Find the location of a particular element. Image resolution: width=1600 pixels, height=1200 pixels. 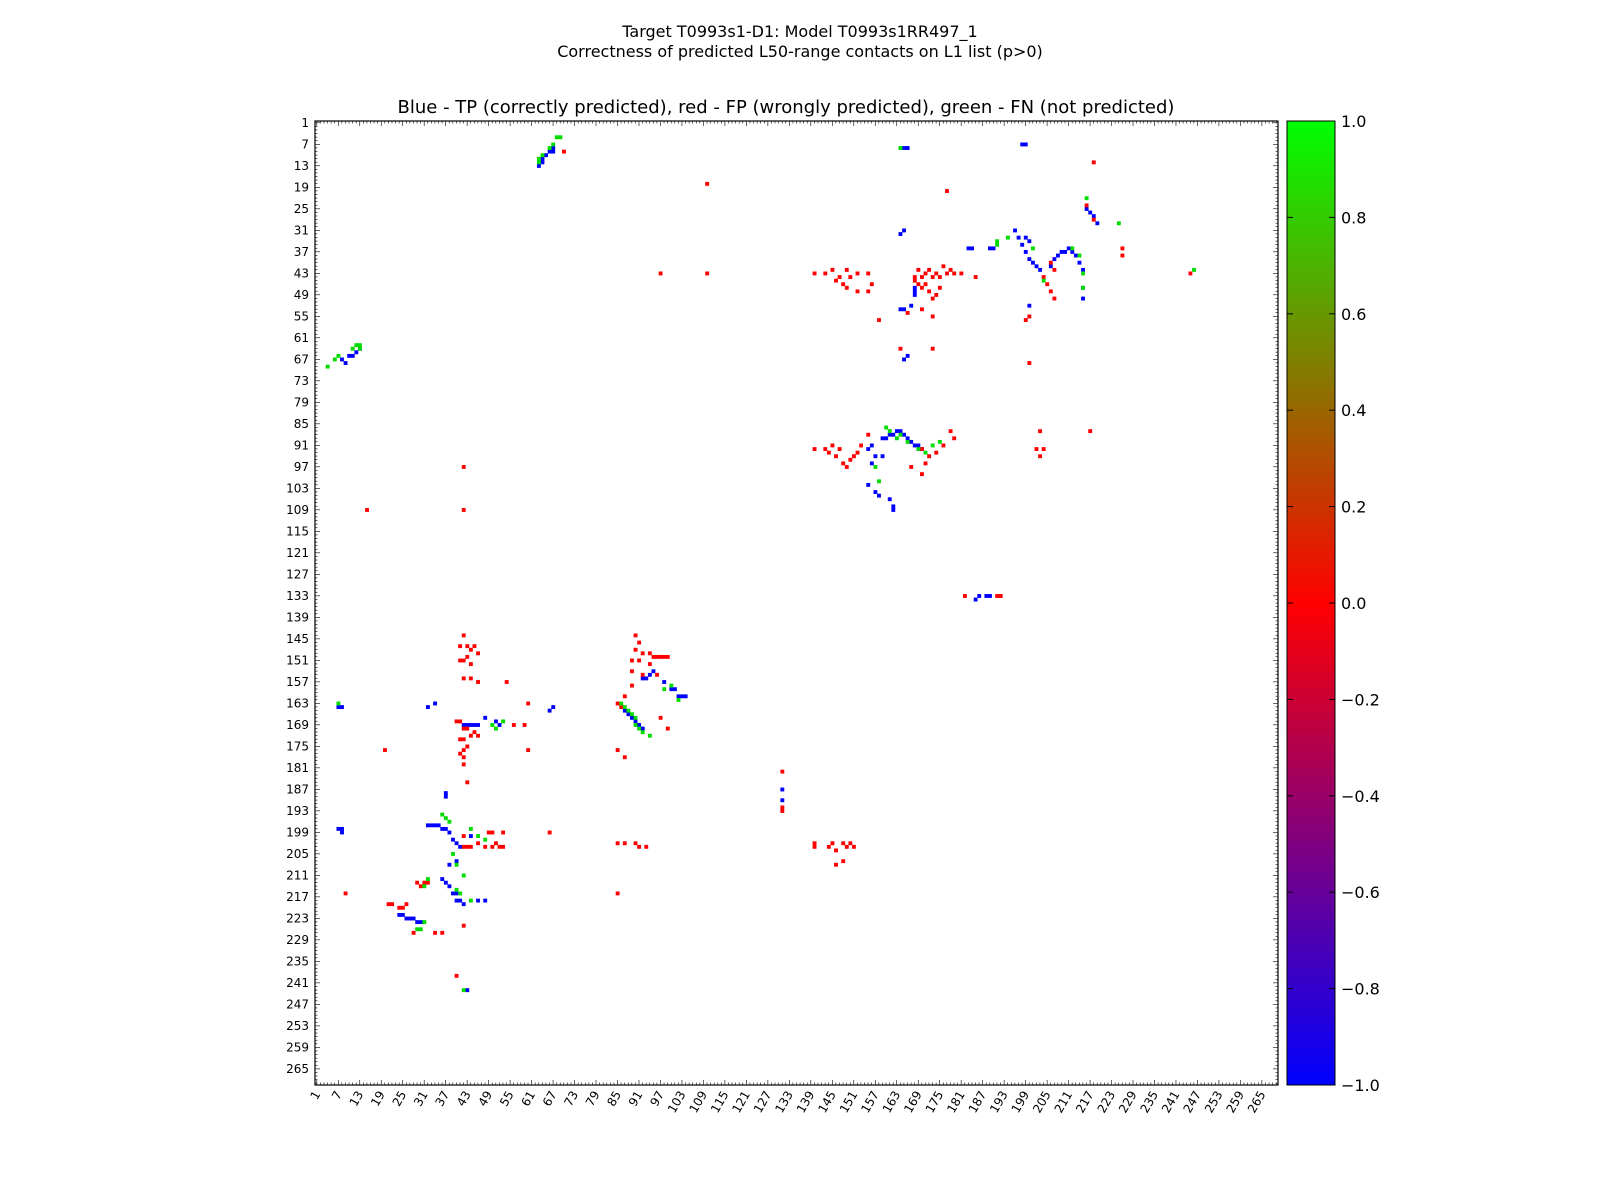

y-tick-label: 259 is located at coordinates (297, 1047).